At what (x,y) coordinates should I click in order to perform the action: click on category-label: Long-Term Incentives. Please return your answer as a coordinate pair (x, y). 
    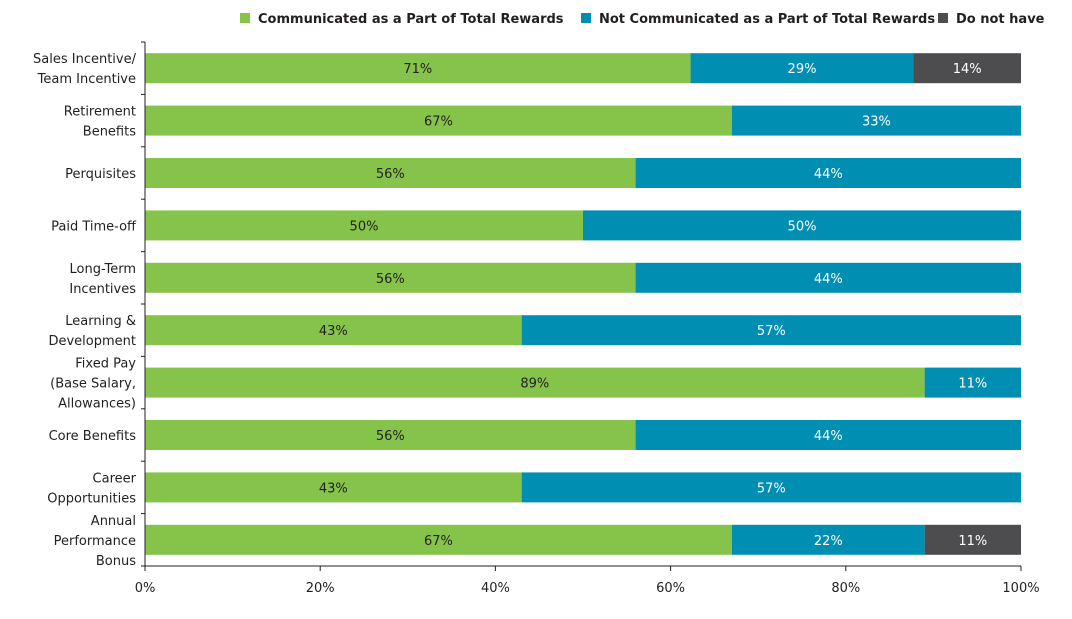
    Looking at the image, I should click on (102, 279).